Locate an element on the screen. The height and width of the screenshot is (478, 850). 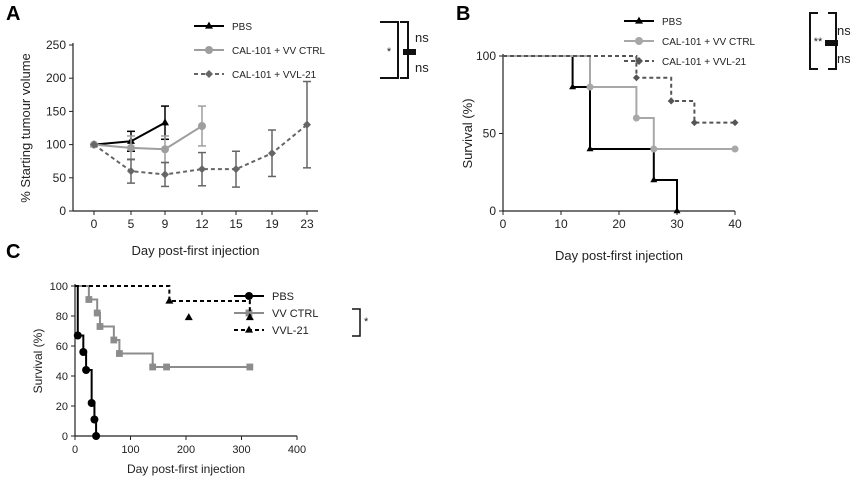
panel-a-y-axis-label: % Starting tumour volume is located at coordinates (25, 128).